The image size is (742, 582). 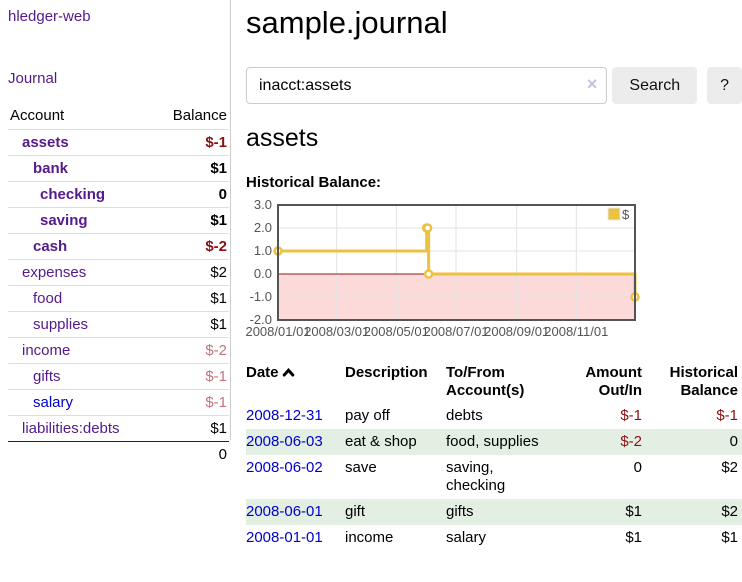 What do you see at coordinates (118, 324) in the screenshot?
I see `account-row: supplies $1` at bounding box center [118, 324].